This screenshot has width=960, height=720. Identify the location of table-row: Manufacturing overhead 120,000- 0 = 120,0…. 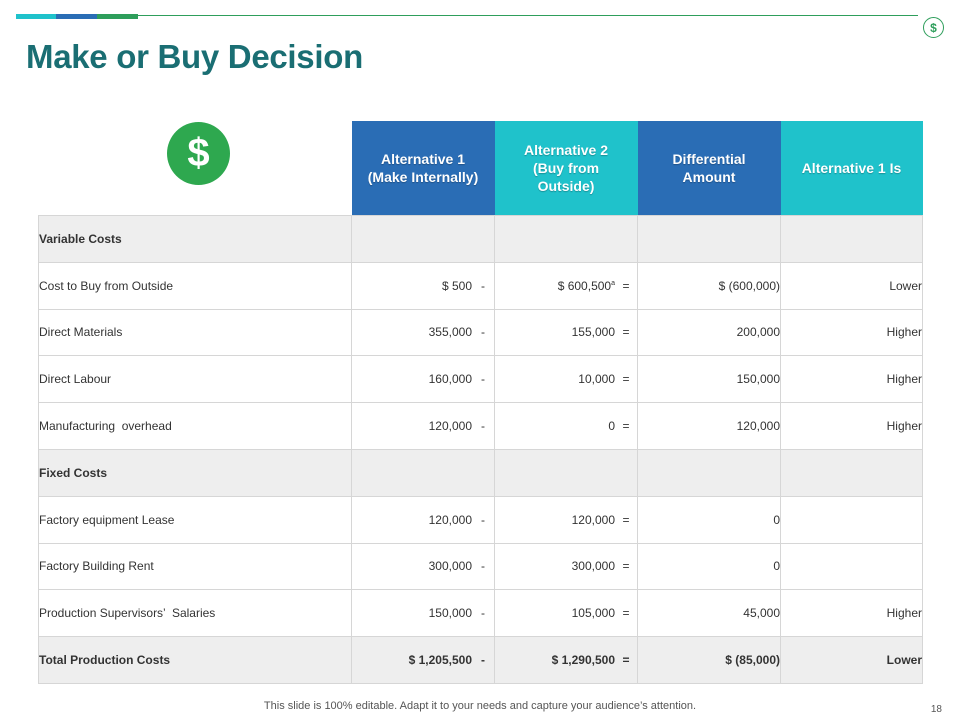
(480, 426).